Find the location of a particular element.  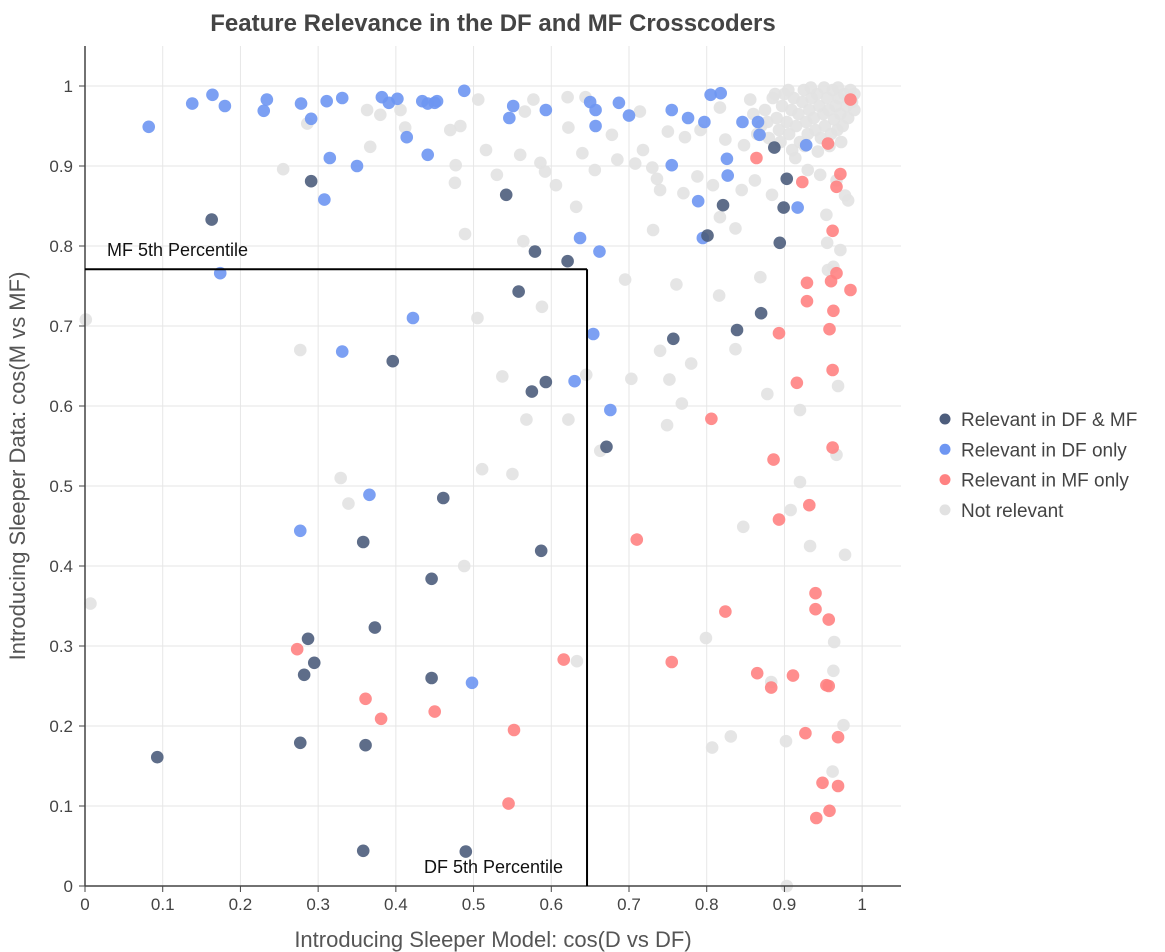

x-tick-label: 0.9 is located at coordinates (785, 904).